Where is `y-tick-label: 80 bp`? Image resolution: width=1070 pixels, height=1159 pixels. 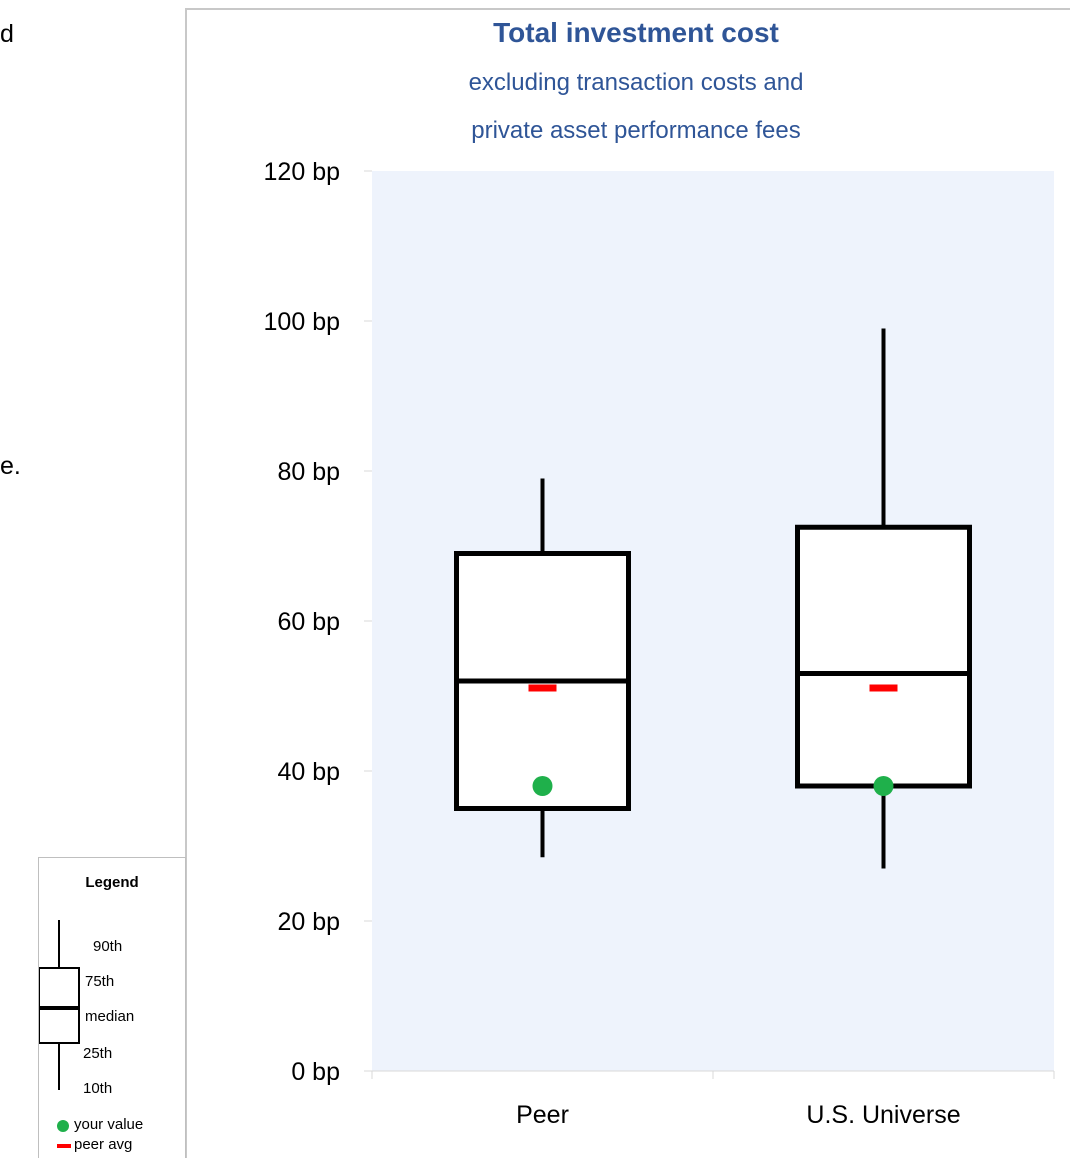 y-tick-label: 80 bp is located at coordinates (308, 472).